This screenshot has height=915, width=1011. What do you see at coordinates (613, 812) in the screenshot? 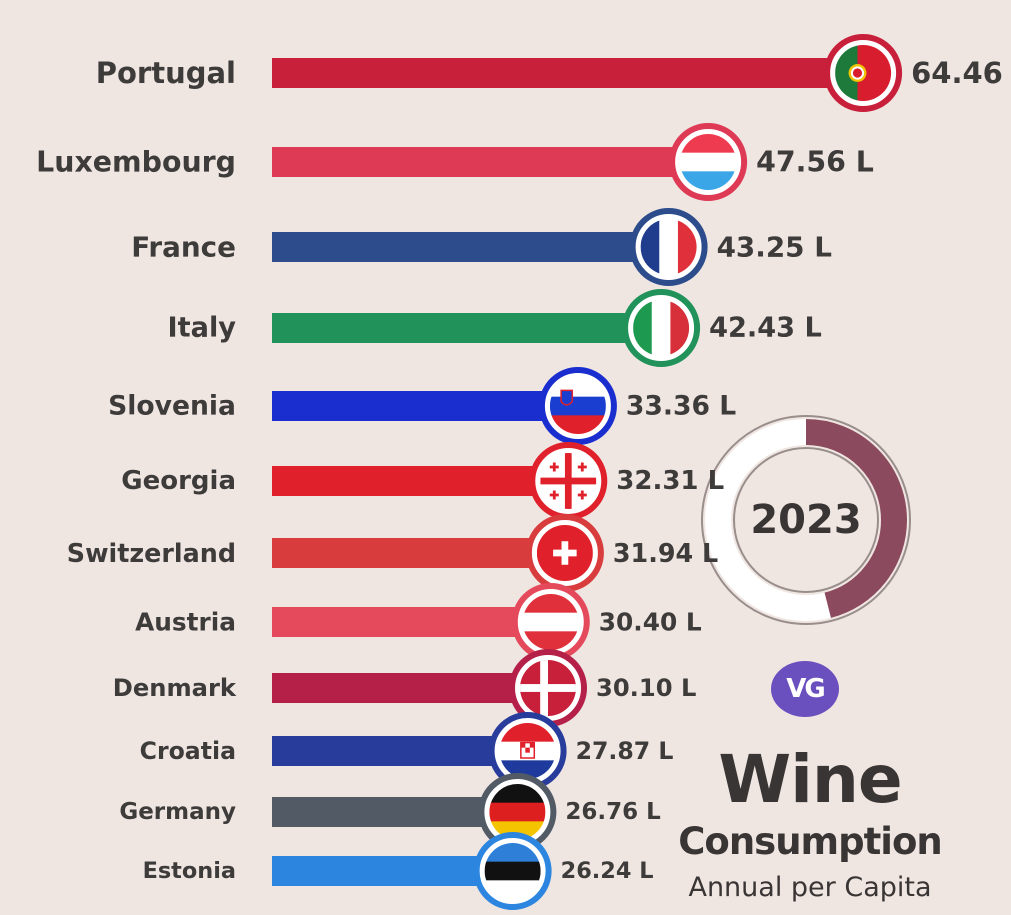
I see `value-label: 26.76 L` at bounding box center [613, 812].